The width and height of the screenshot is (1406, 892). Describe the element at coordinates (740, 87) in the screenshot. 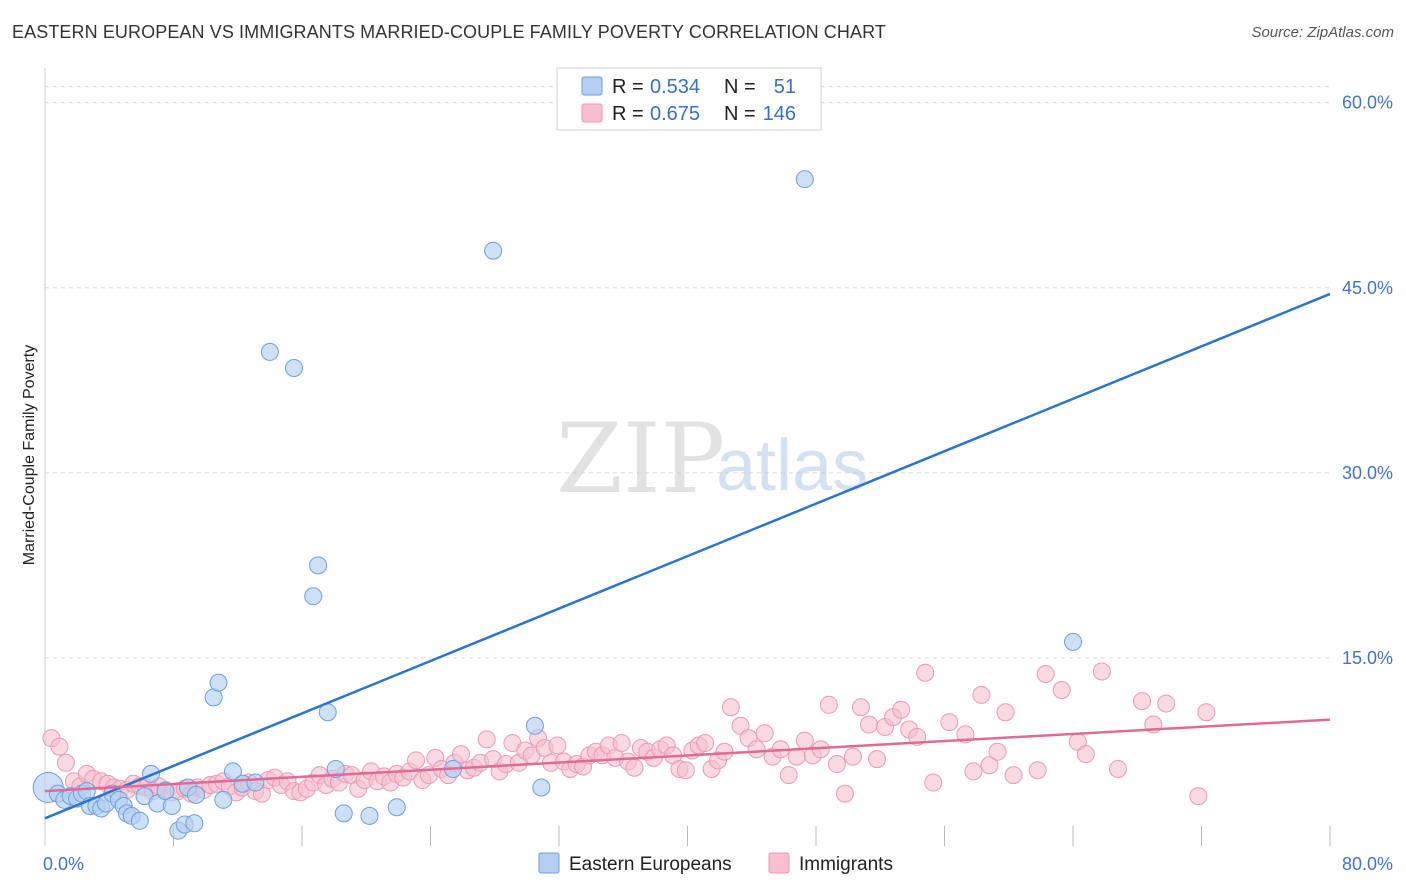

I see `legend-n-label-1: N =` at that location.